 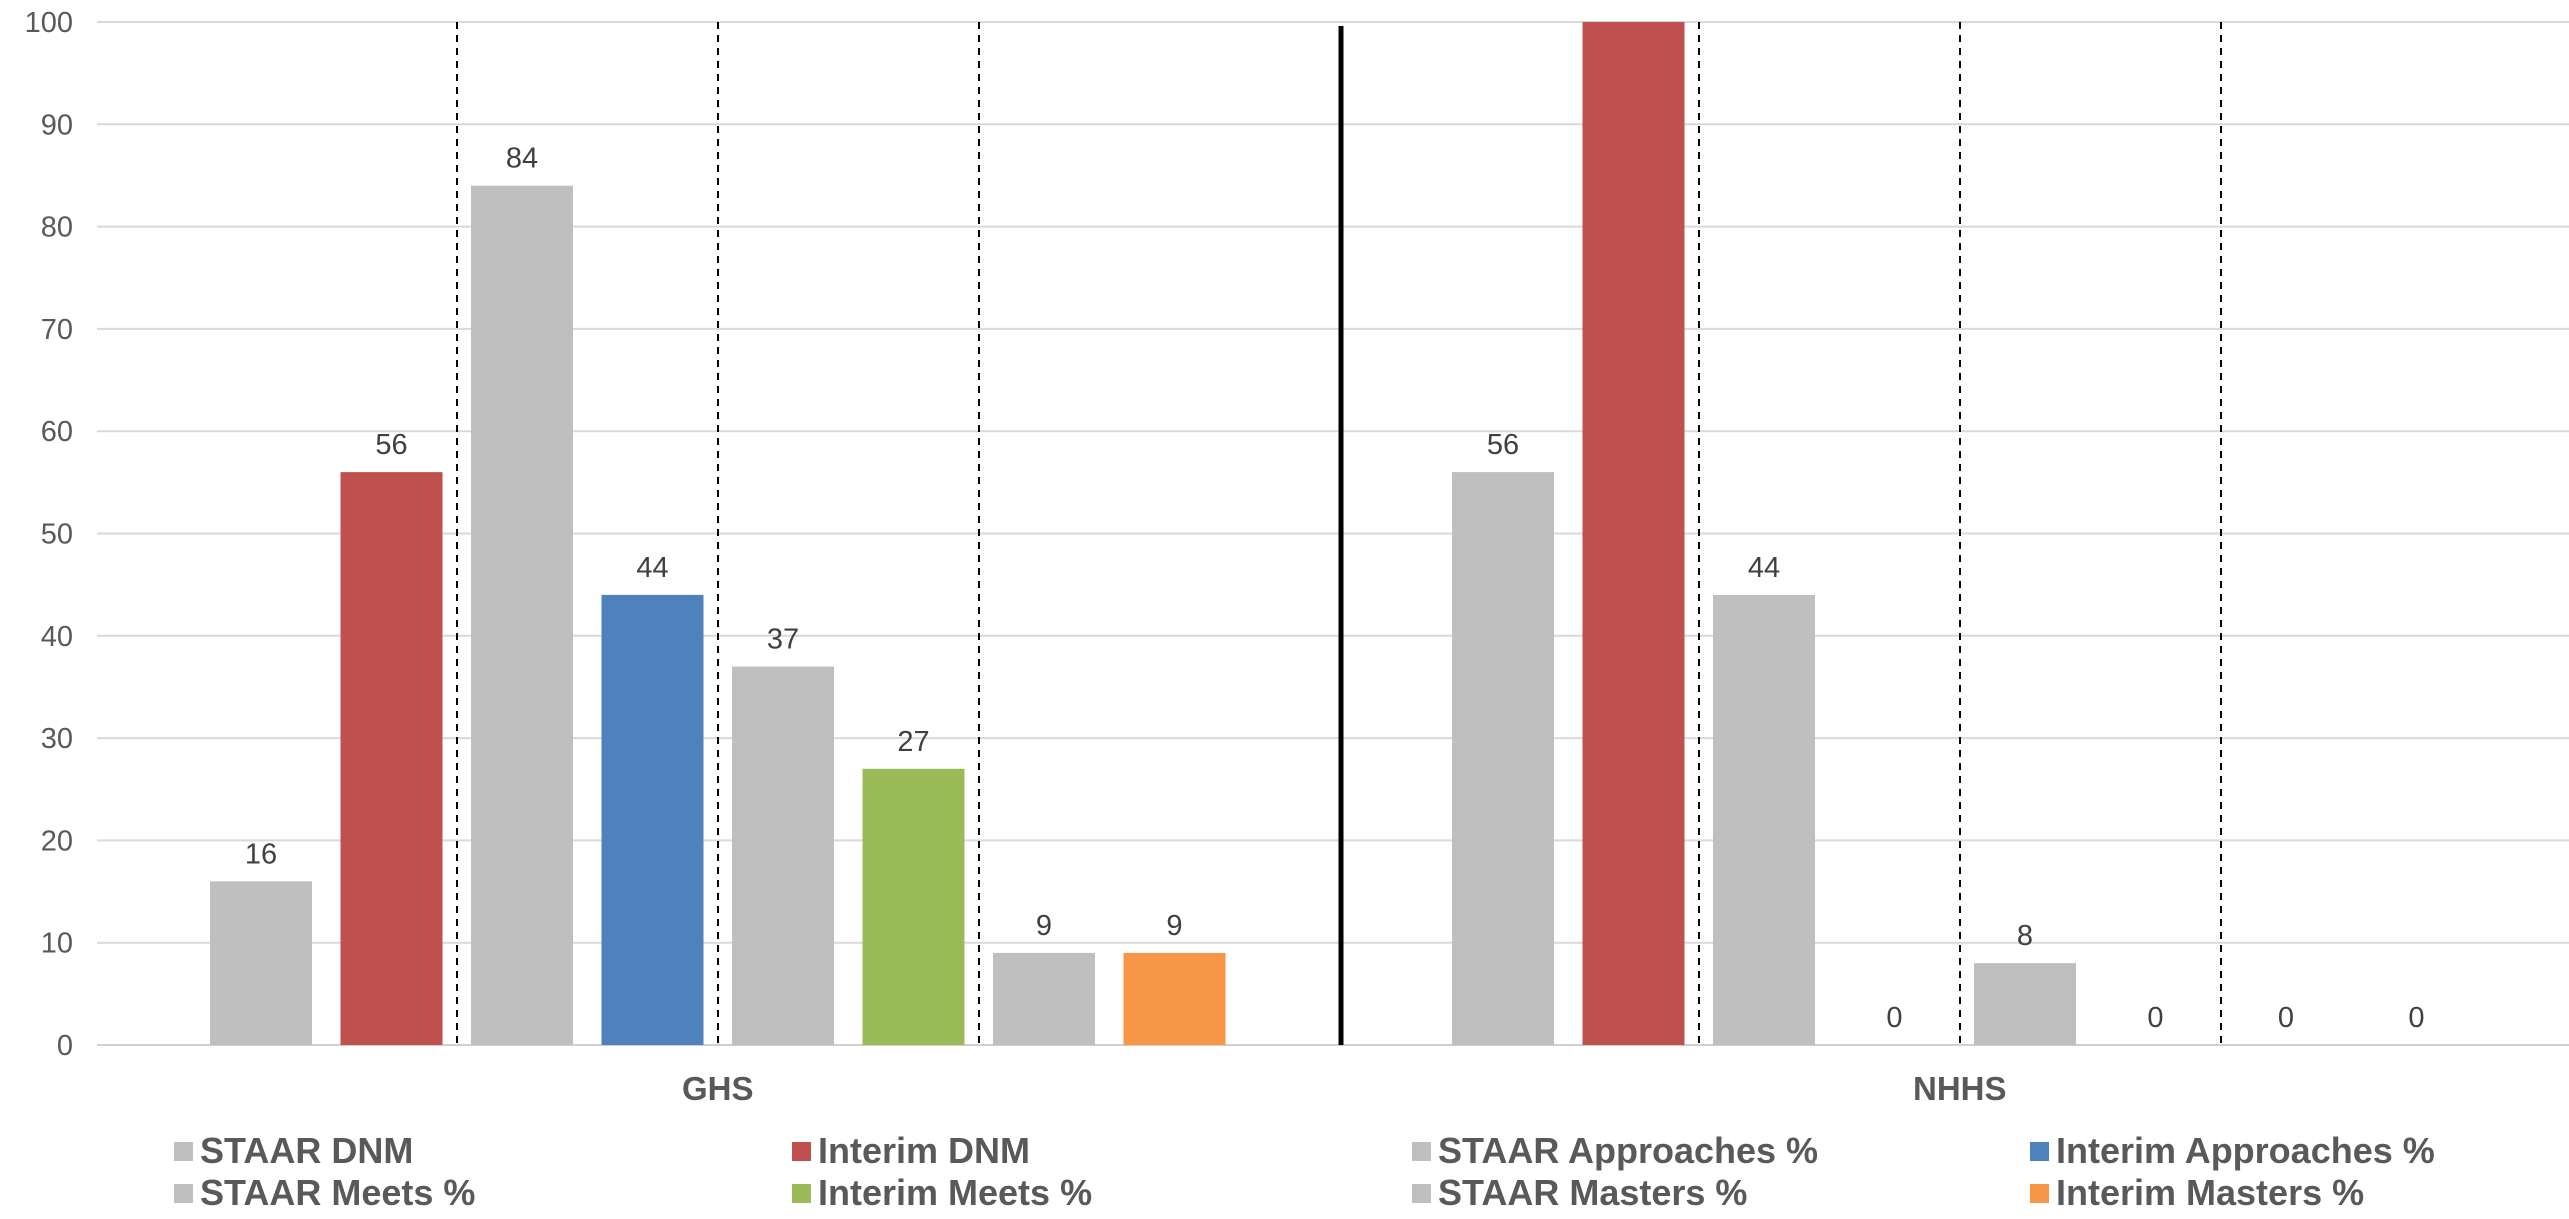 What do you see at coordinates (57, 944) in the screenshot?
I see `y-tick-label: 10` at bounding box center [57, 944].